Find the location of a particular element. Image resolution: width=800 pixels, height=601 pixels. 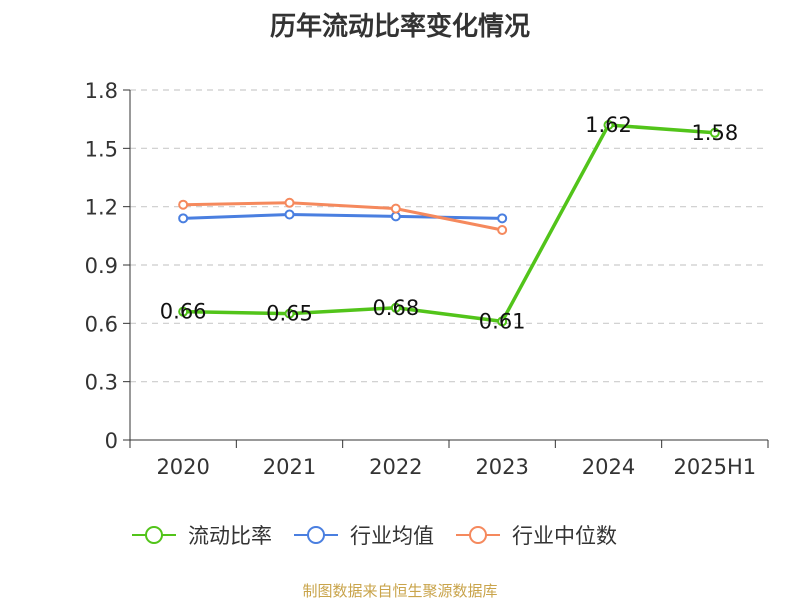

x-tick-label: 2023 is located at coordinates (501, 467).